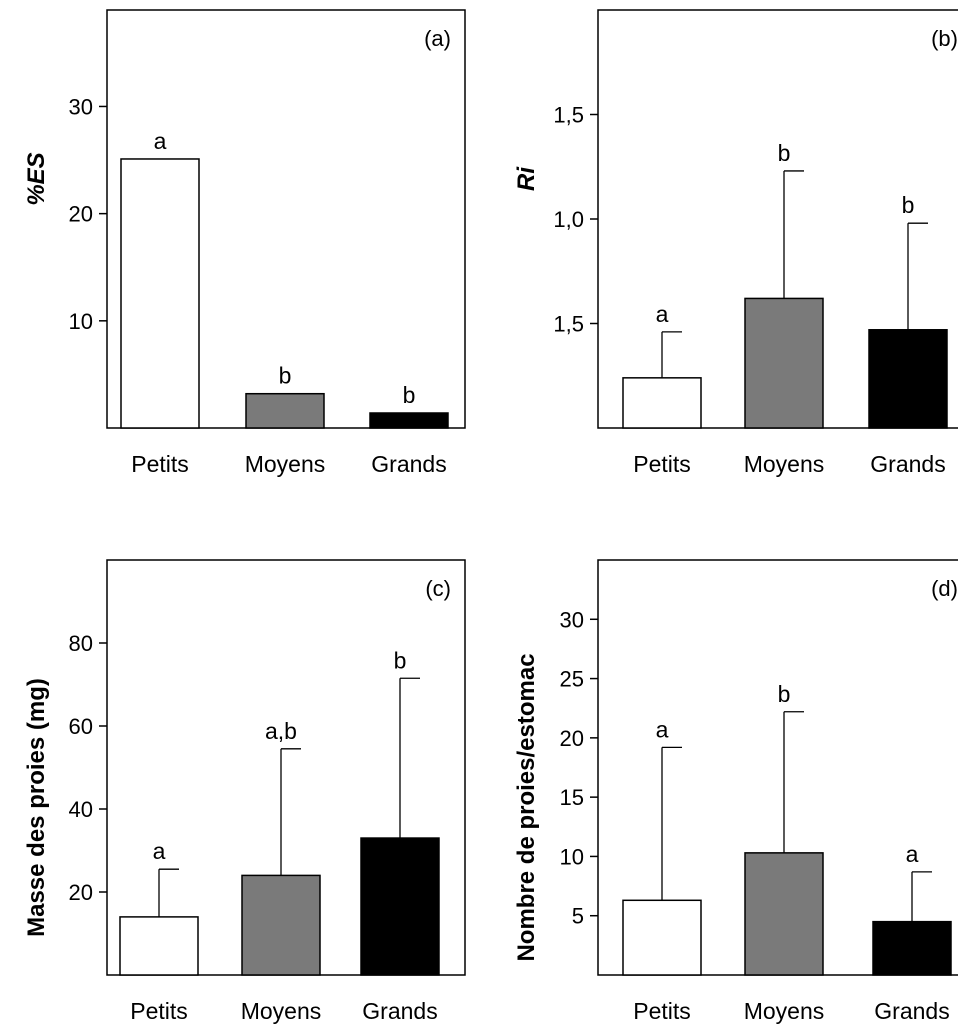 The width and height of the screenshot is (958, 1024). Describe the element at coordinates (438, 588) in the screenshot. I see `panel-label: (c)` at that location.